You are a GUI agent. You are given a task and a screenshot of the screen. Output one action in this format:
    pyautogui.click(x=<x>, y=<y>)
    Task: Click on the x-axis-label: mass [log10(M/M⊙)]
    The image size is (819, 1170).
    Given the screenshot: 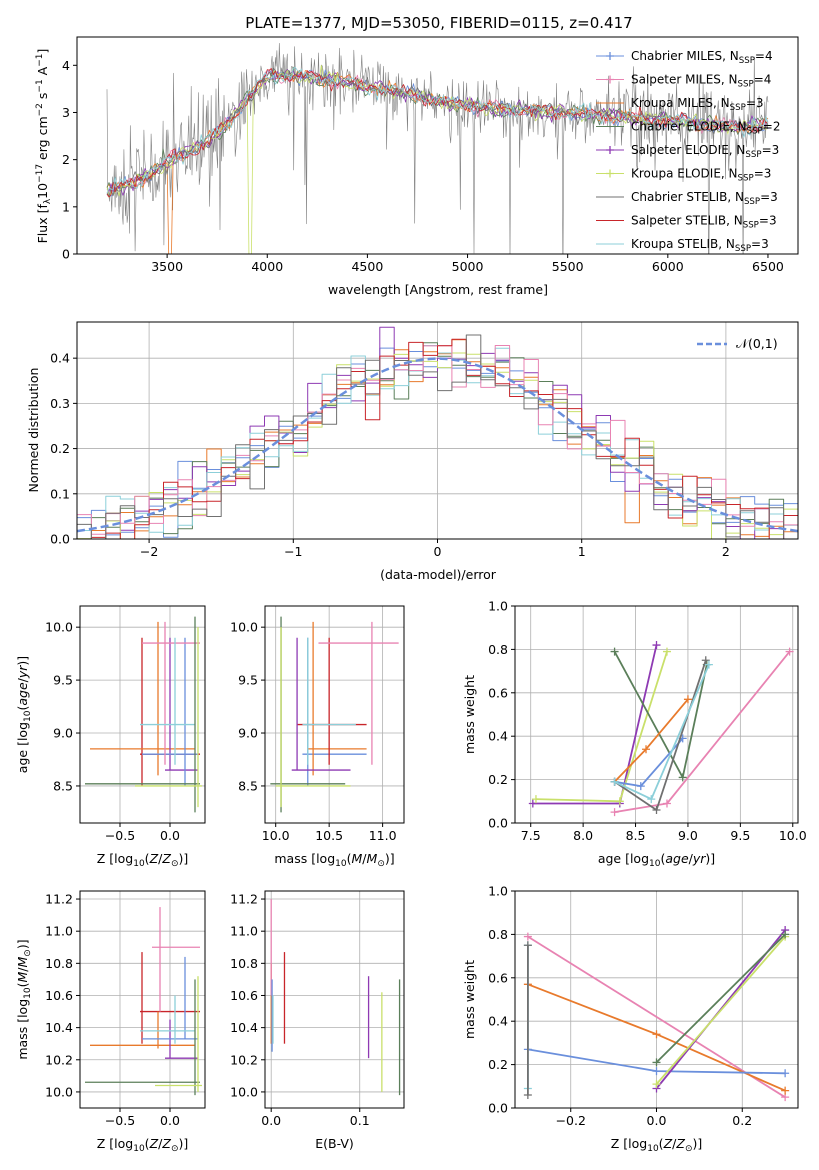 What is the action you would take?
    pyautogui.click(x=334, y=860)
    